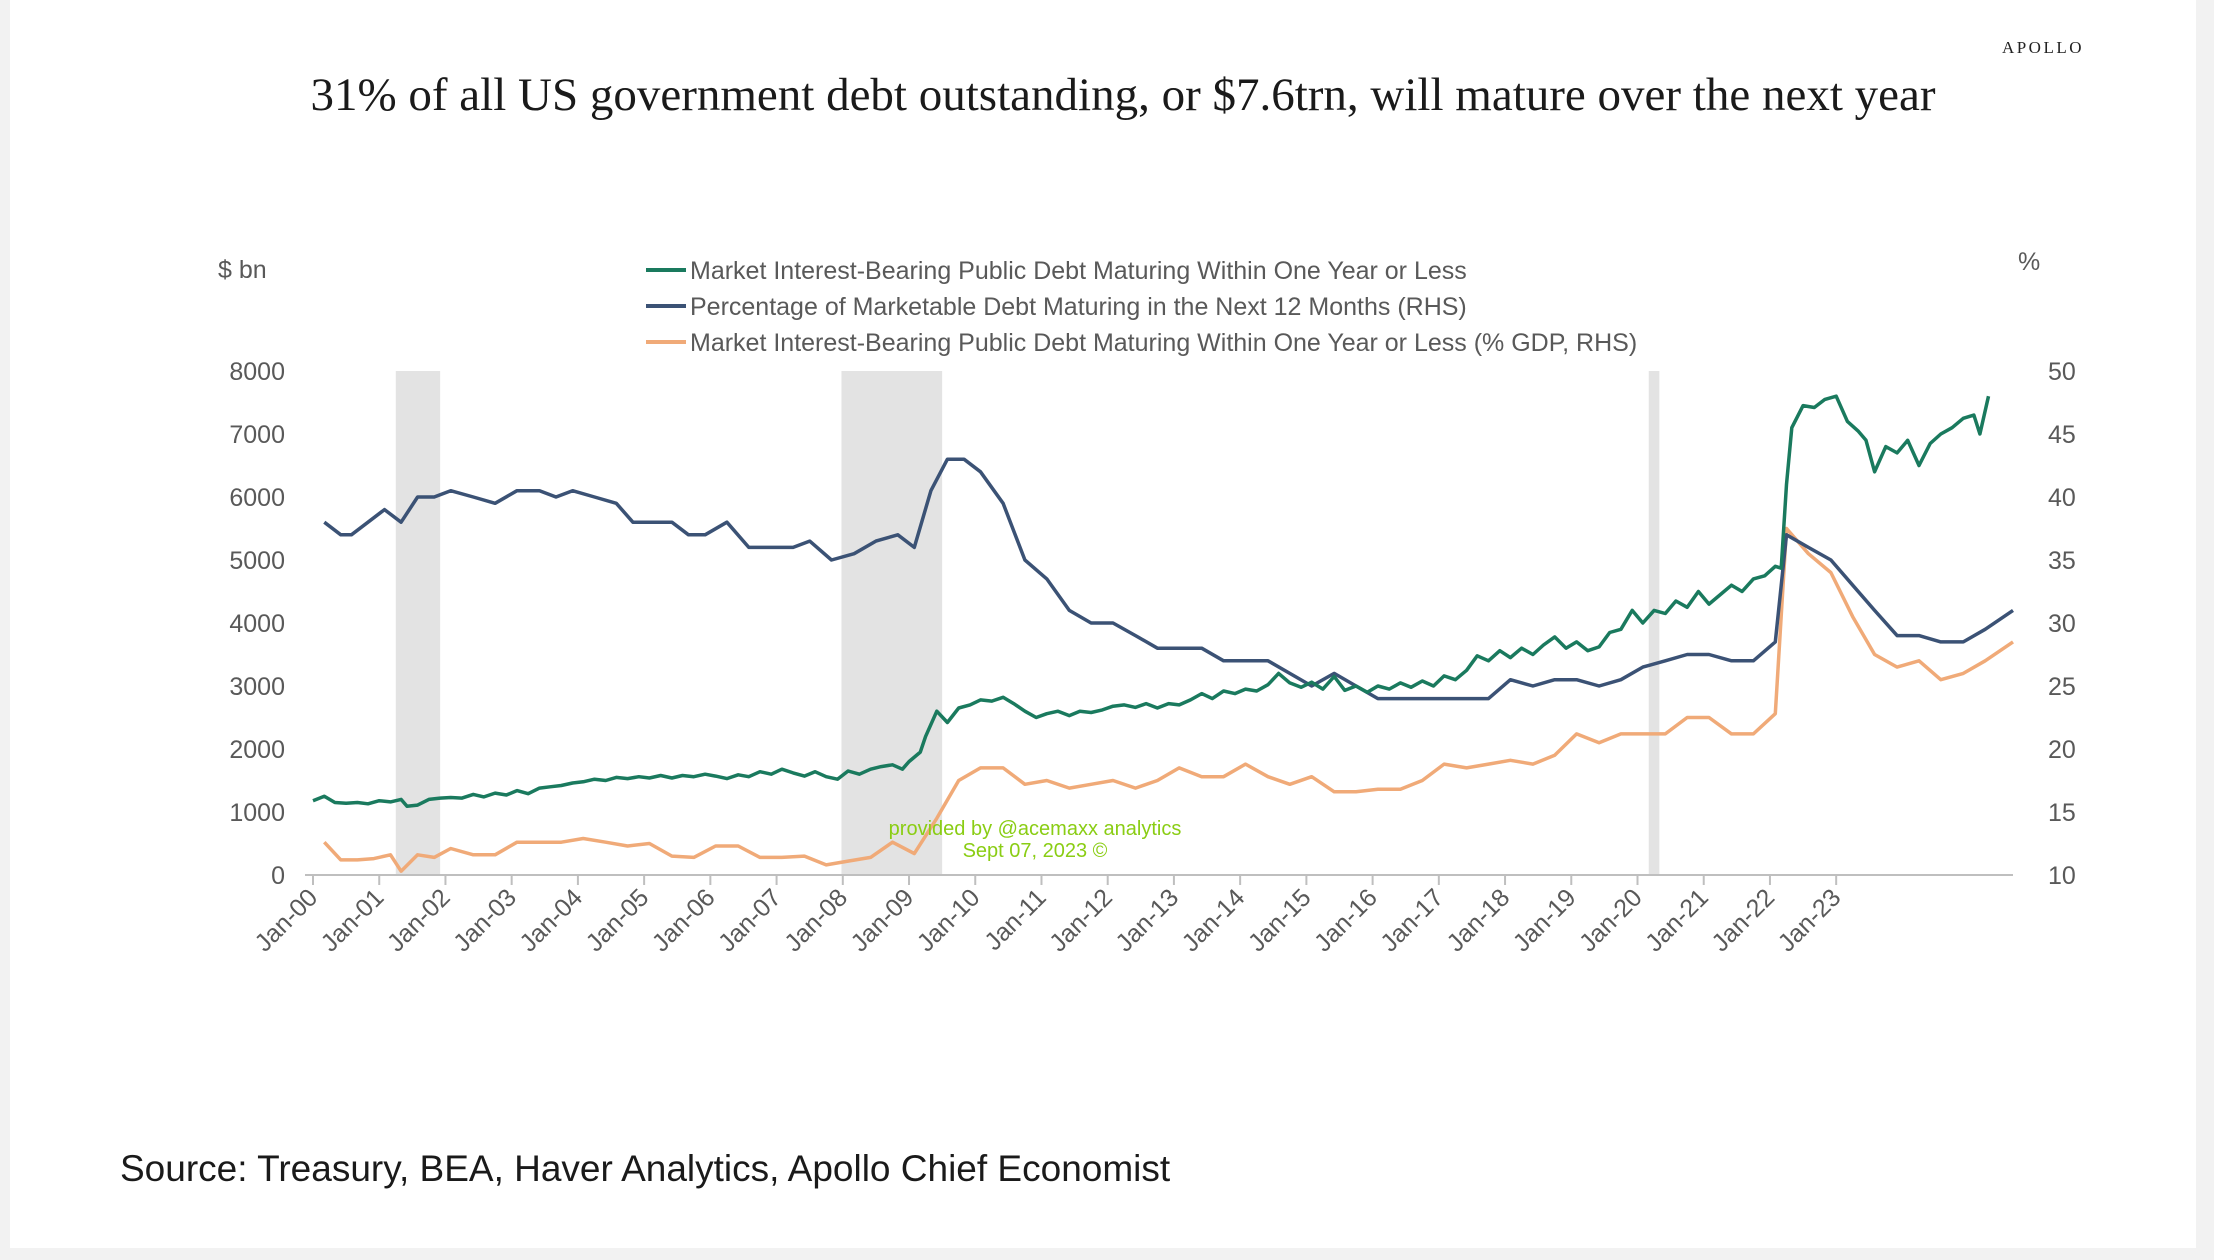  What do you see at coordinates (1677, 920) in the screenshot?
I see `x-tick-label: Jan-21` at bounding box center [1677, 920].